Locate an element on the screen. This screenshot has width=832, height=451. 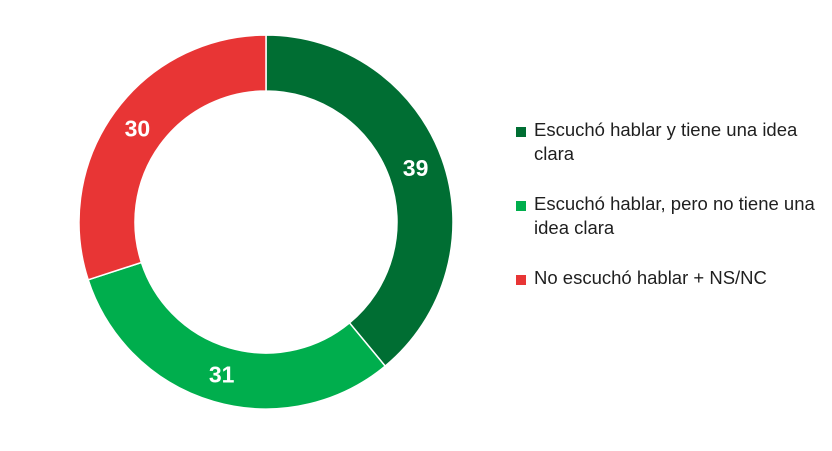
legend-item-3: No escuchó hablar + NS/NC is located at coordinates (666, 278).